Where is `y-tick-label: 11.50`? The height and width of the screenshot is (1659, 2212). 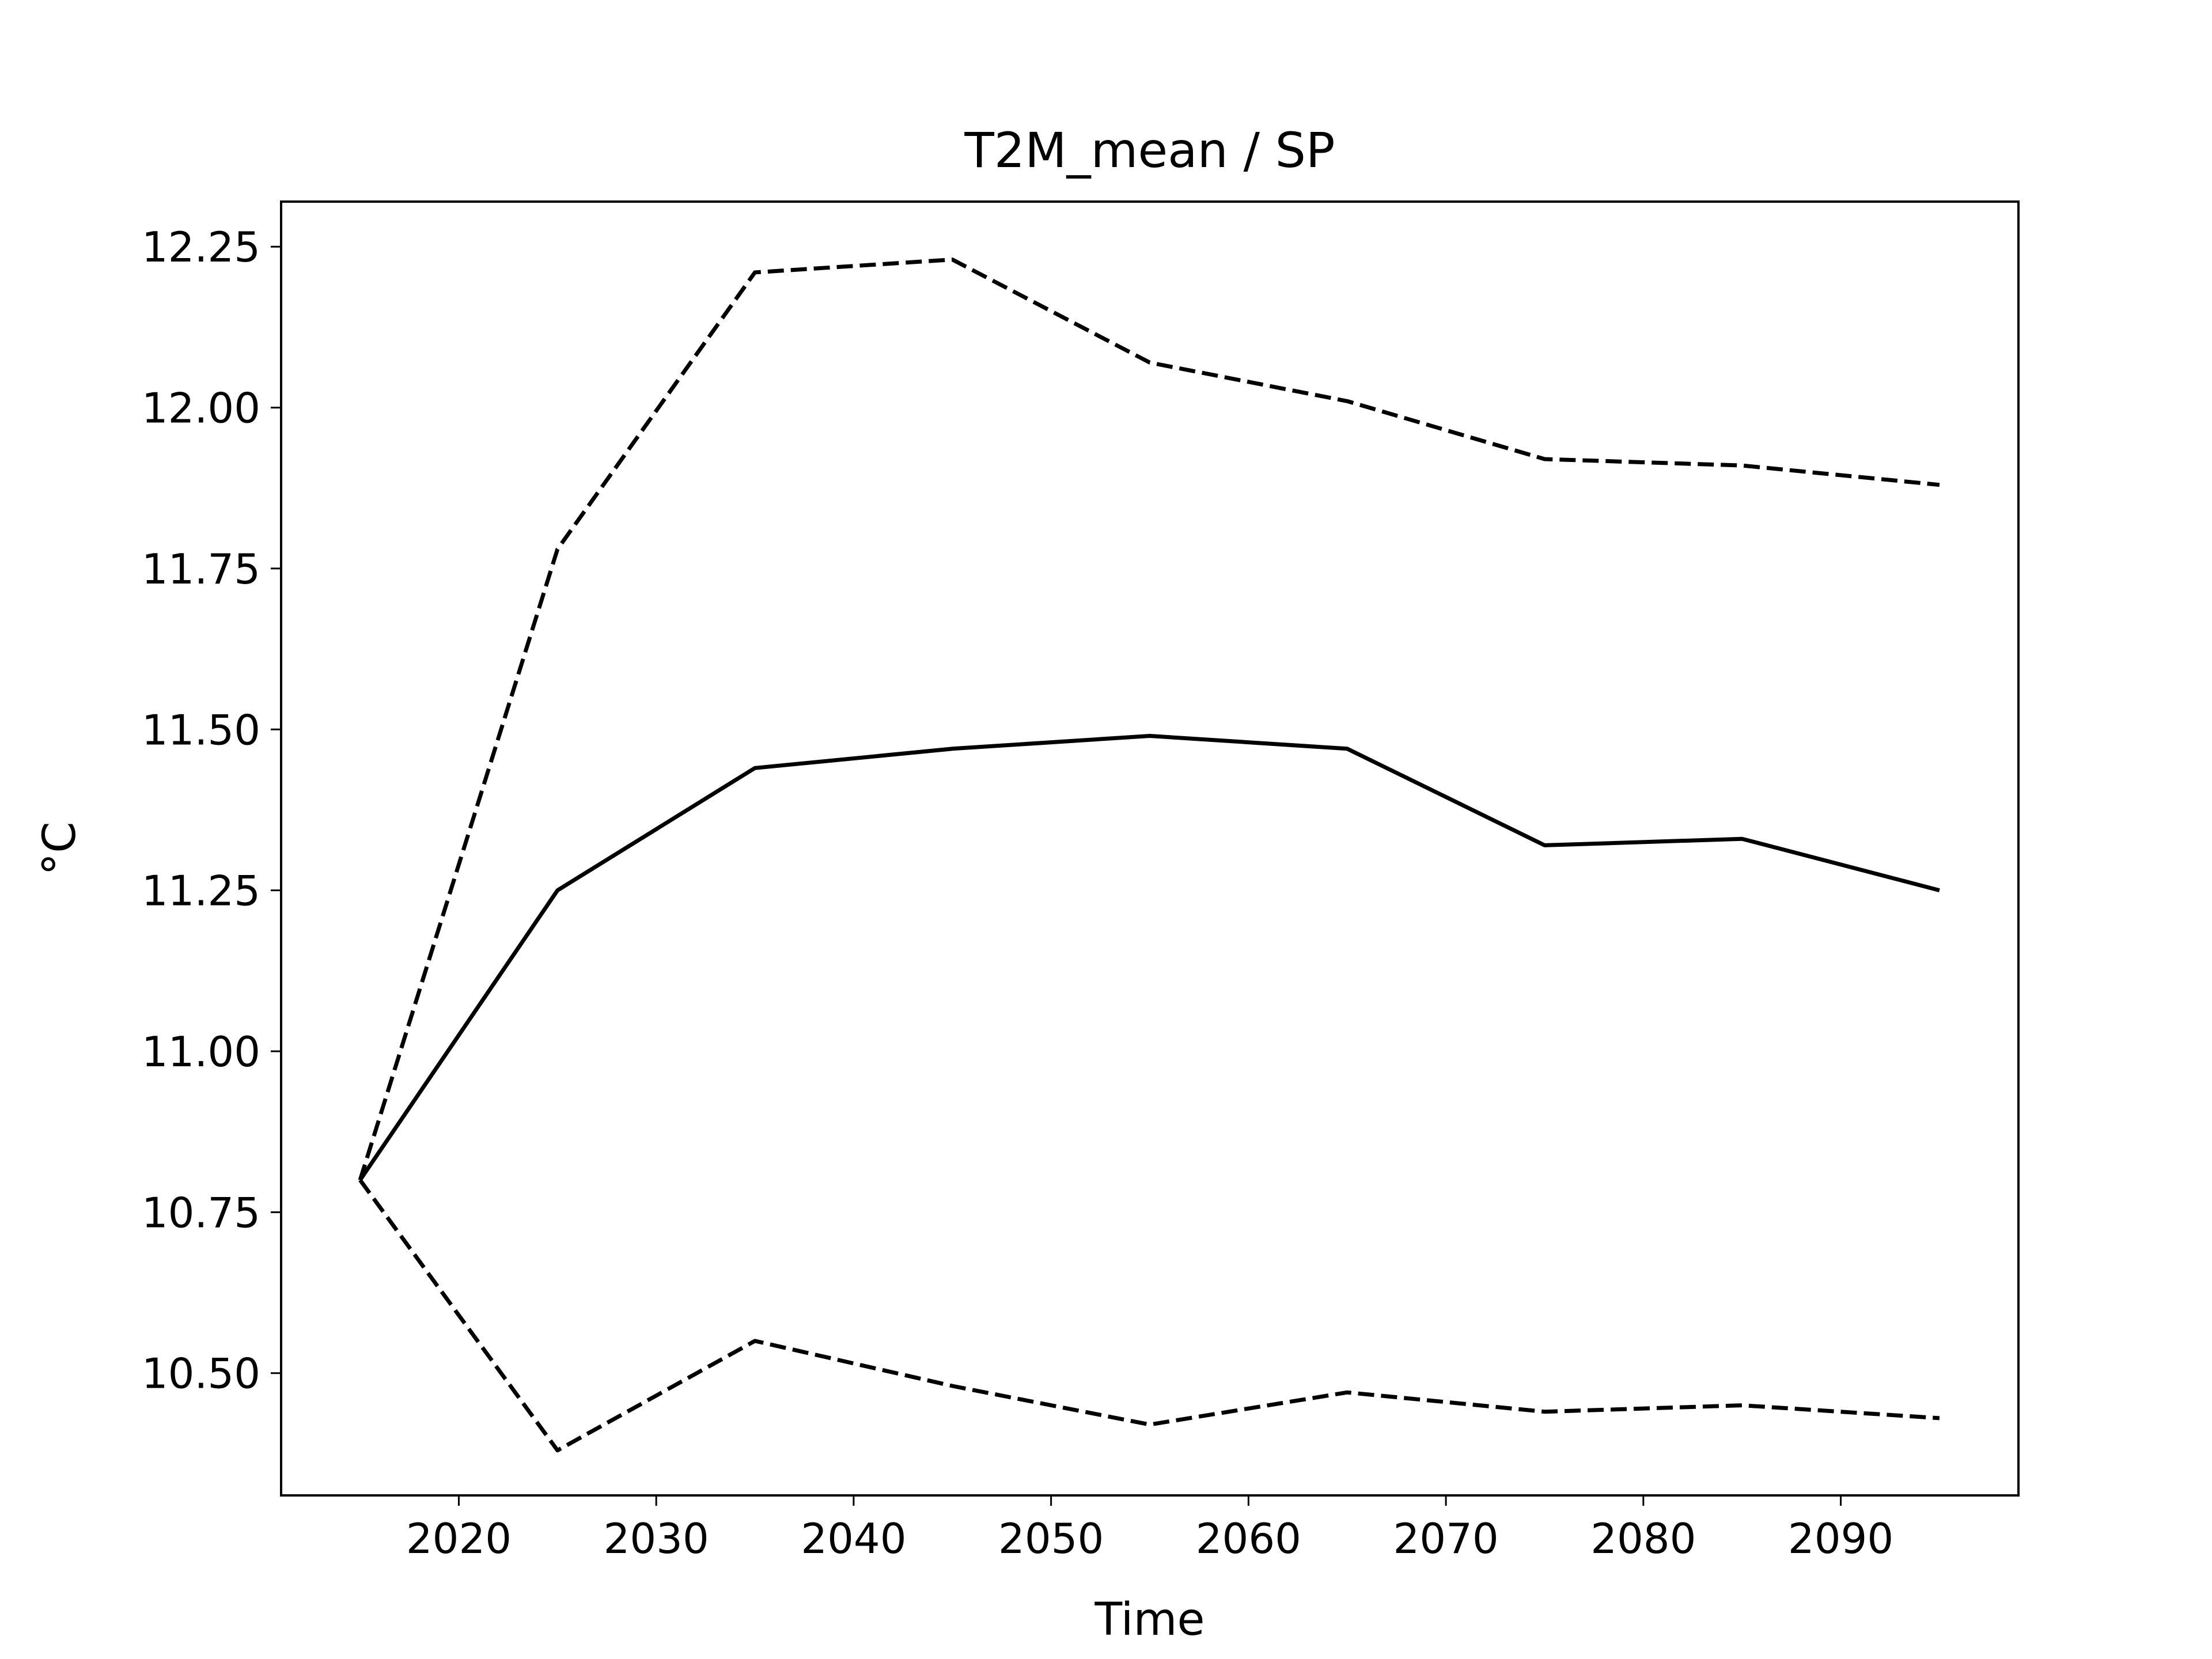
y-tick-label: 11.50 is located at coordinates (201, 730).